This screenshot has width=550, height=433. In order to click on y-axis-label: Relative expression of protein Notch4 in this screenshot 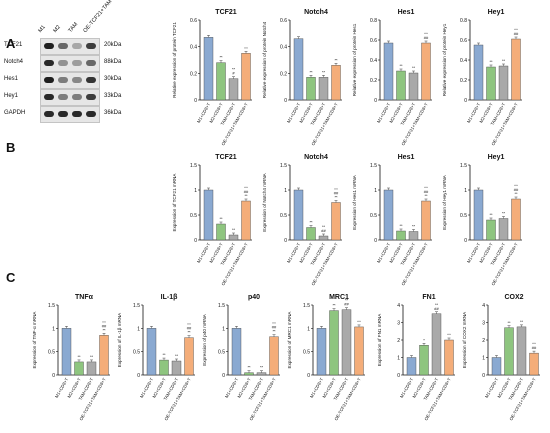, I will do `click(264, 59)`.